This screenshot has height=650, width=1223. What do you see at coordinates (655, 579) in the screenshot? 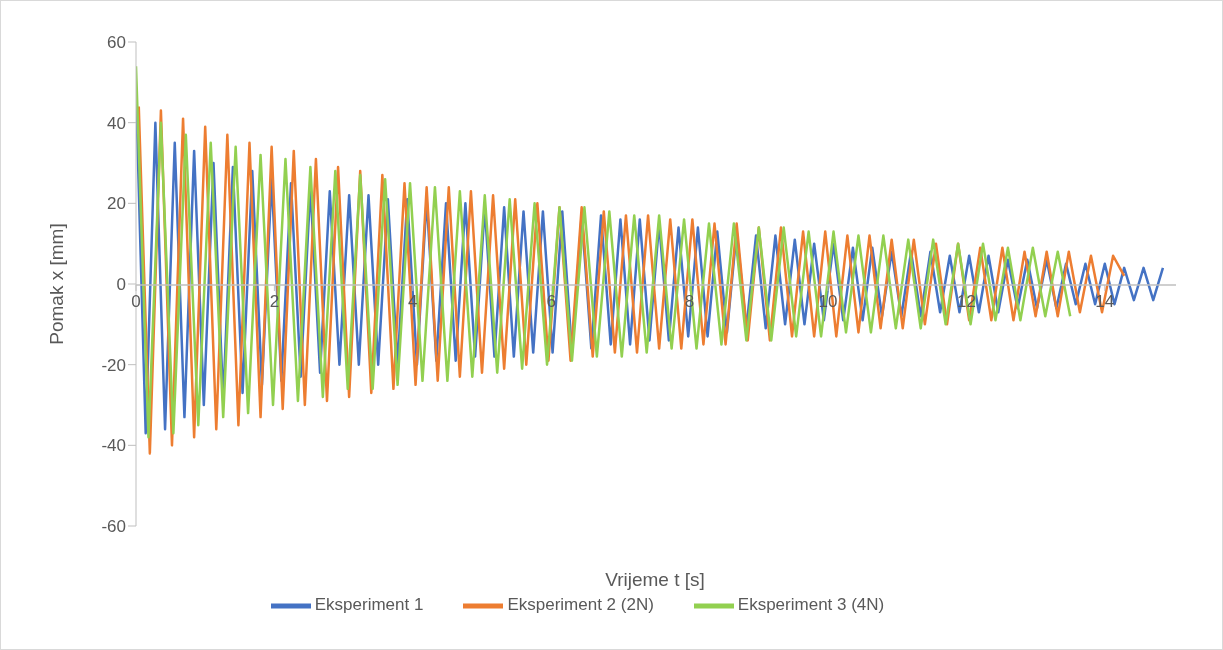
I see `x-axis-title: Vrijeme t [s]` at bounding box center [655, 579].